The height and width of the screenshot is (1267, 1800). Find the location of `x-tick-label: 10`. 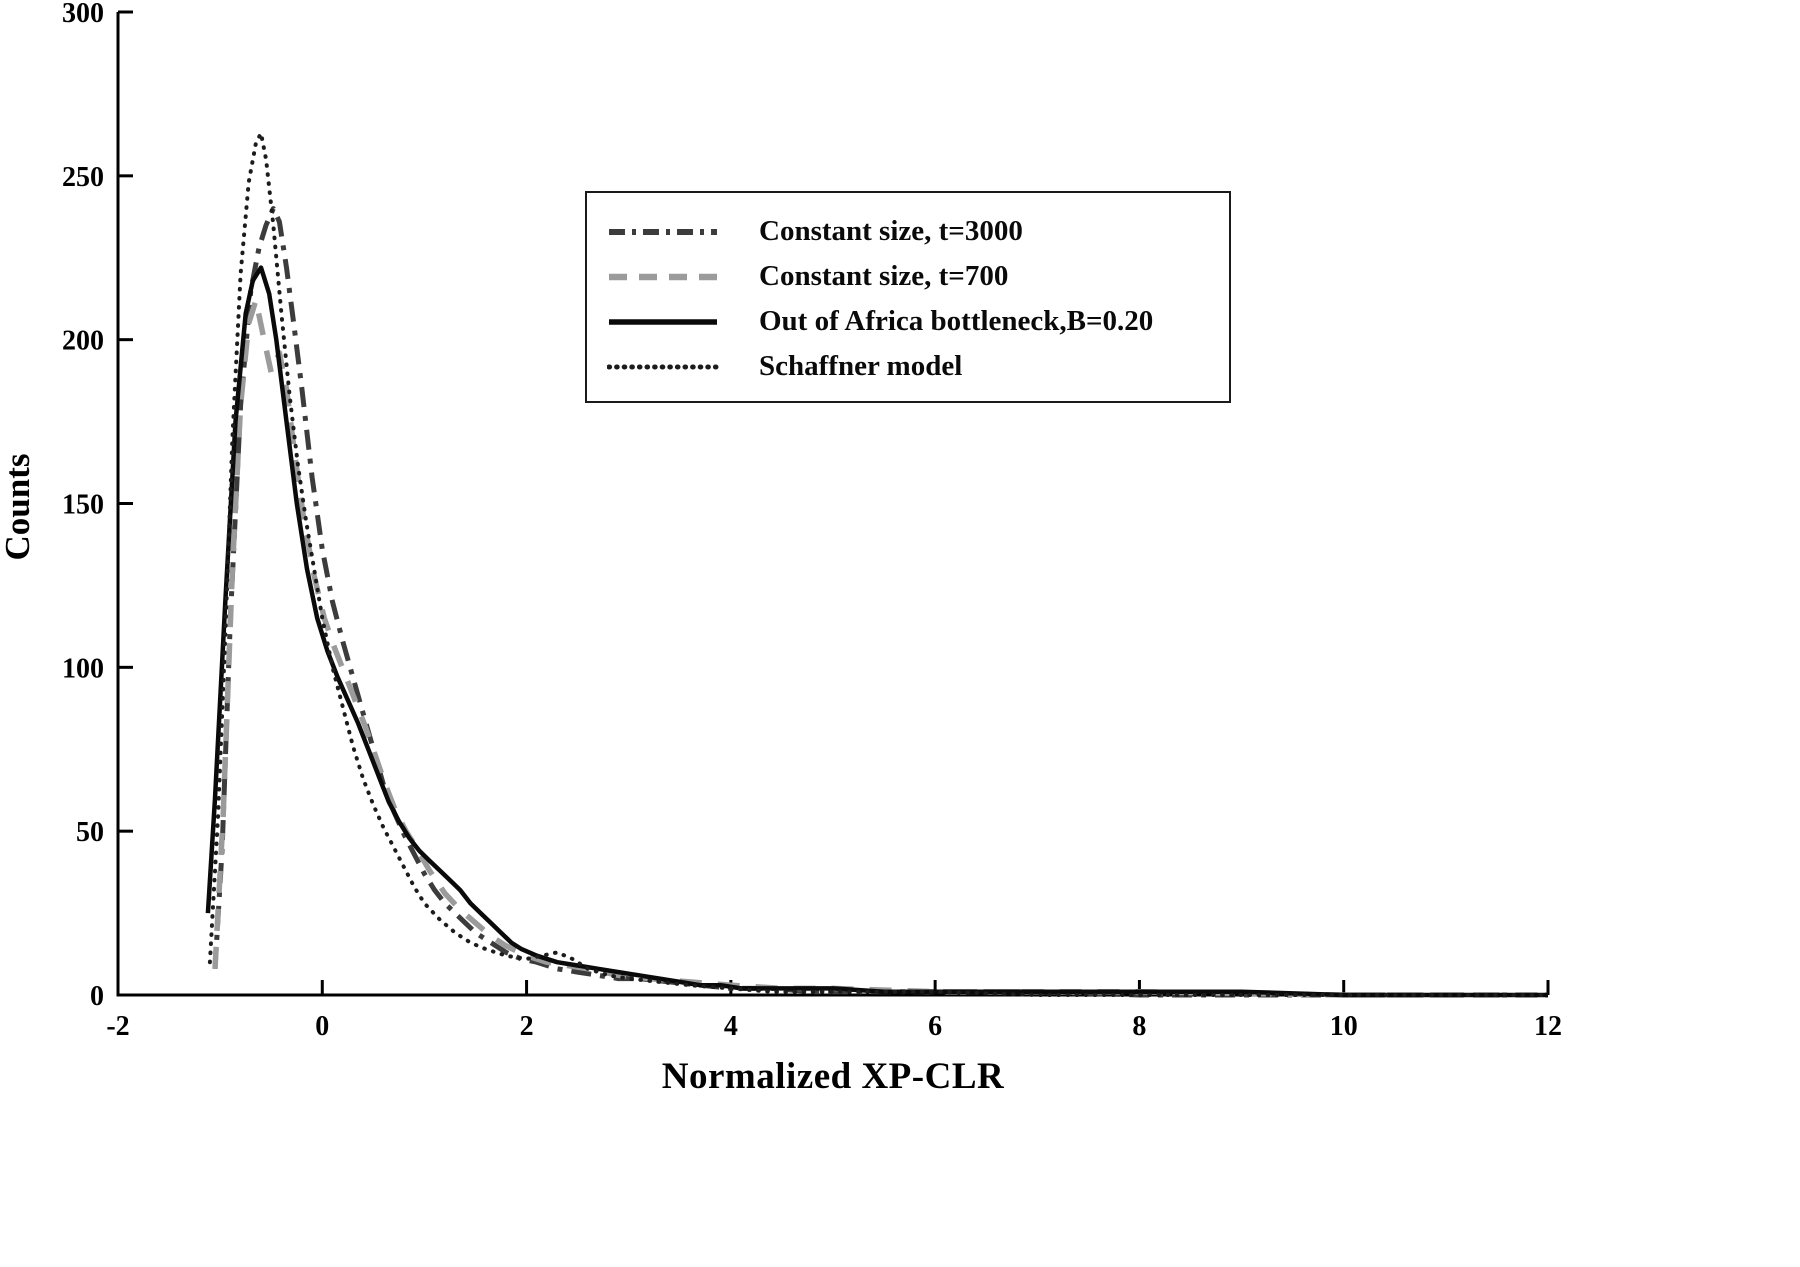

x-tick-label: 10 is located at coordinates (1344, 1026).